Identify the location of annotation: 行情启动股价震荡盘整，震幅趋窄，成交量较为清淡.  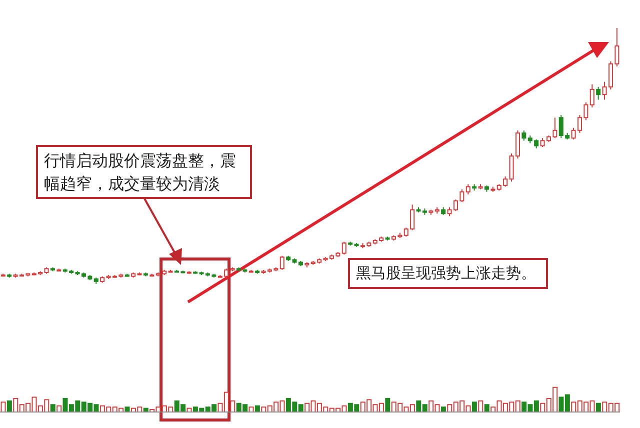
(144, 172).